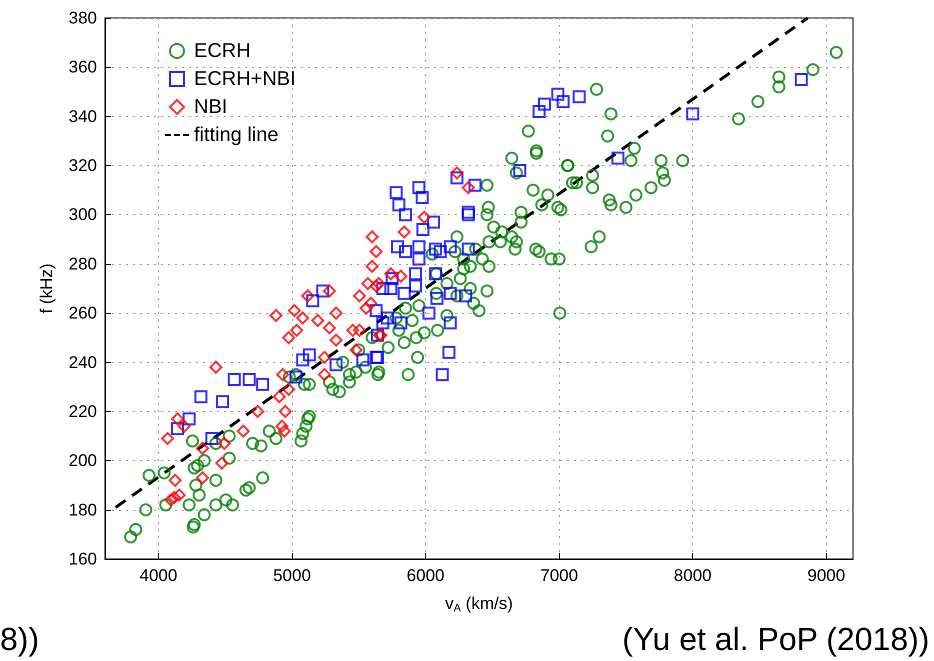 The image size is (934, 661). What do you see at coordinates (559, 575) in the screenshot?
I see `x-tick-label: 7000` at bounding box center [559, 575].